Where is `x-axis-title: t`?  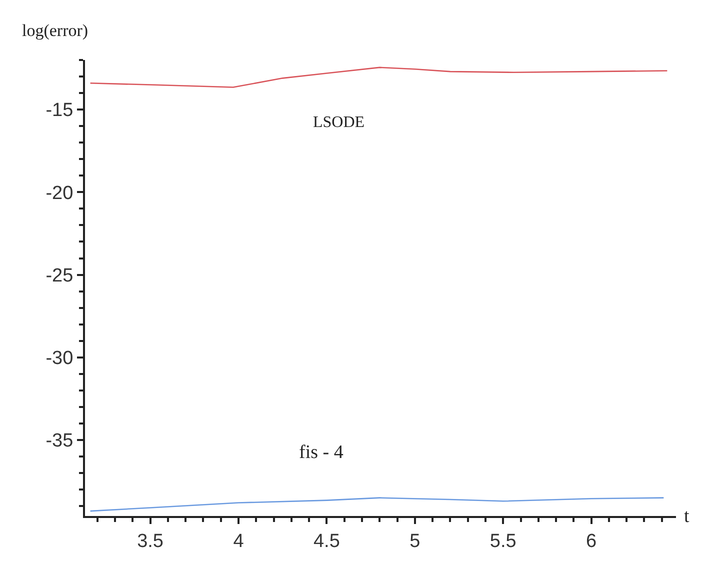
x-axis-title: t is located at coordinates (687, 516).